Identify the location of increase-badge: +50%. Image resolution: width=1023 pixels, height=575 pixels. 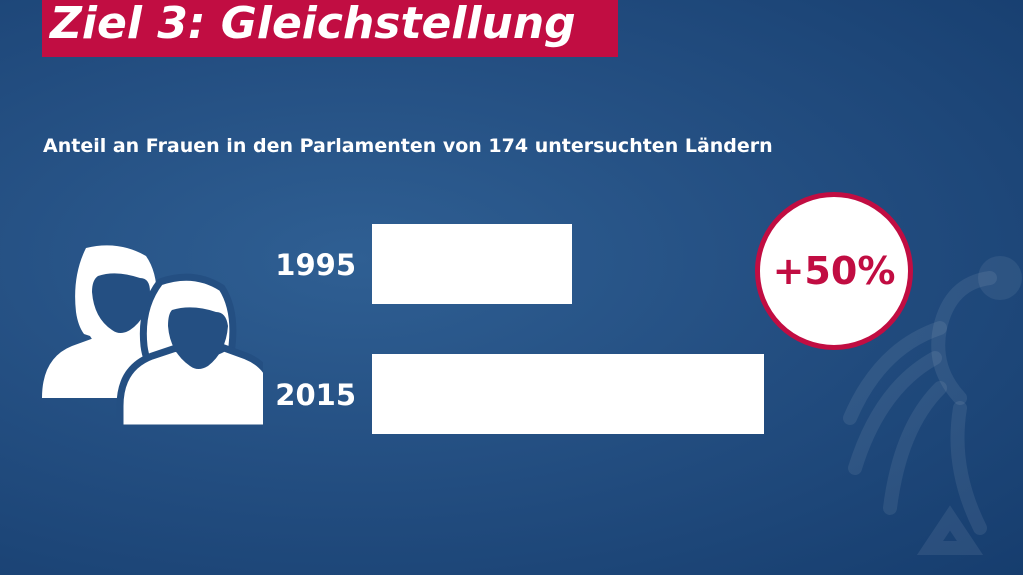
(834, 271).